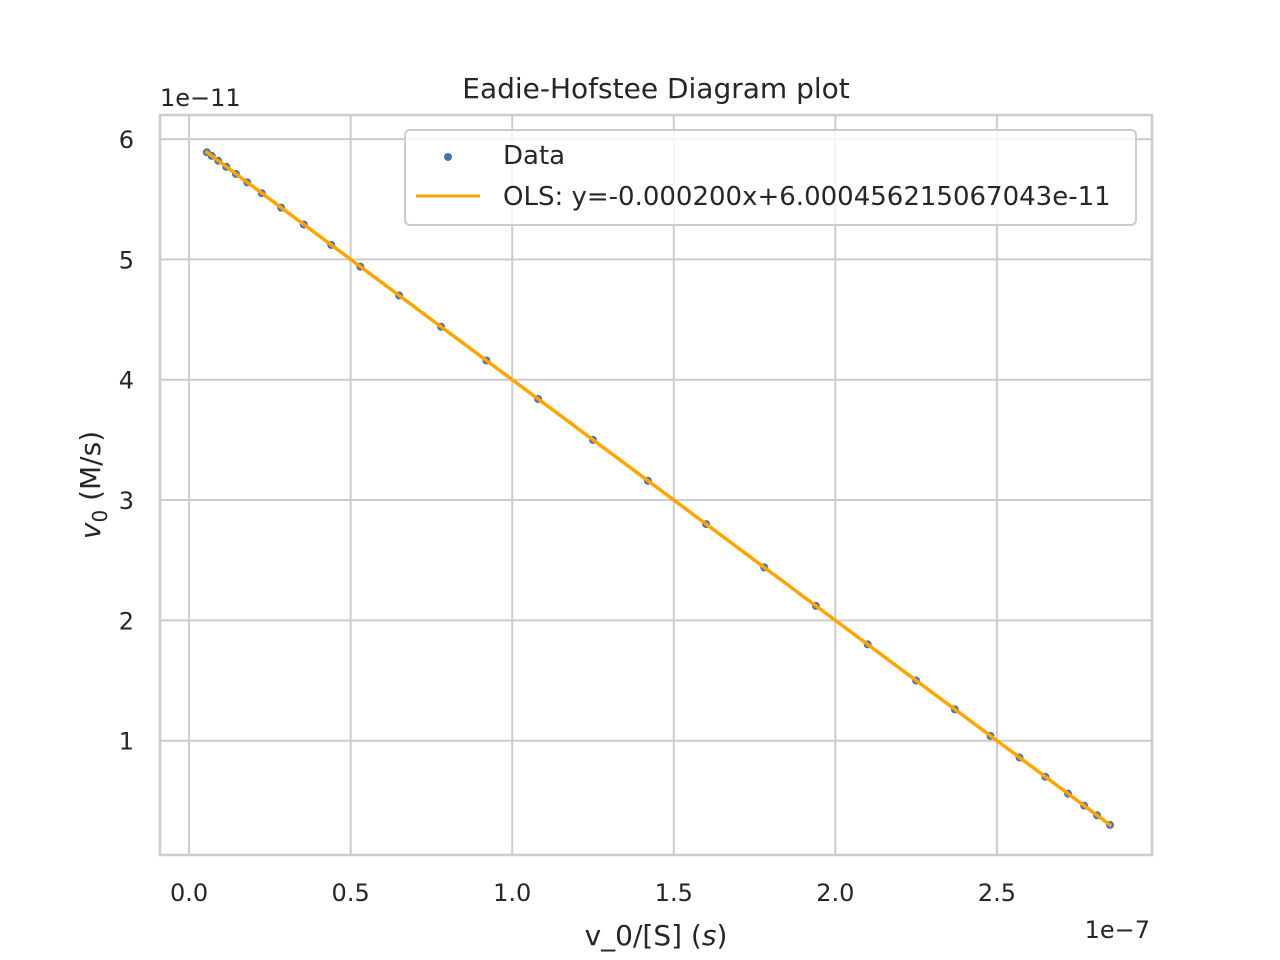 The height and width of the screenshot is (960, 1280). What do you see at coordinates (126, 742) in the screenshot?
I see `y-tick-label: 1` at bounding box center [126, 742].